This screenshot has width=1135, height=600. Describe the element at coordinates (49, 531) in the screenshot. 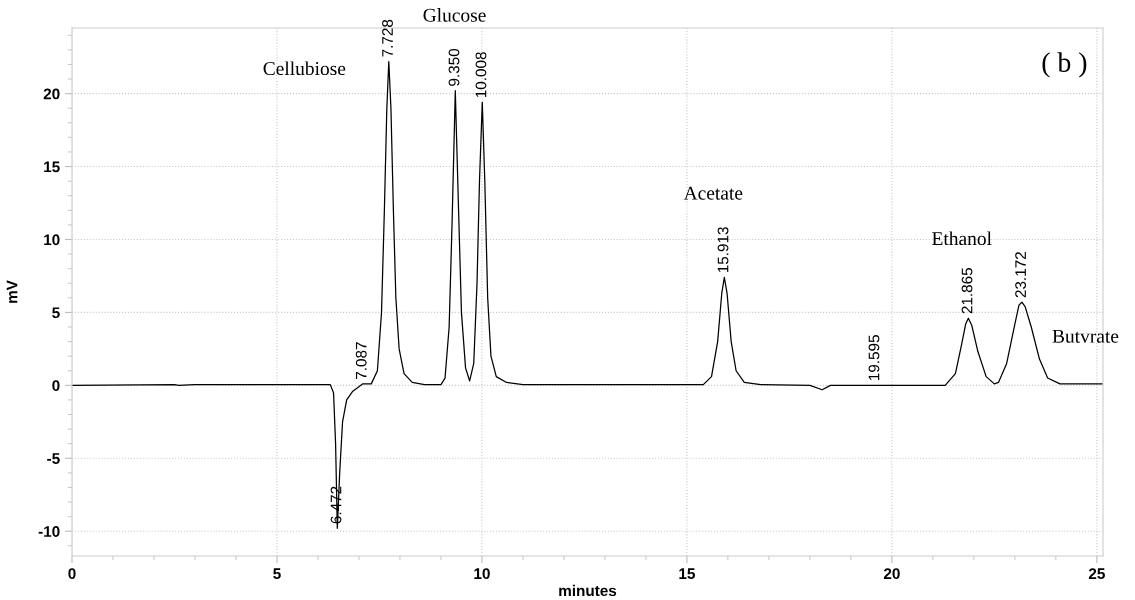

I see `y-tick-label: -10` at that location.